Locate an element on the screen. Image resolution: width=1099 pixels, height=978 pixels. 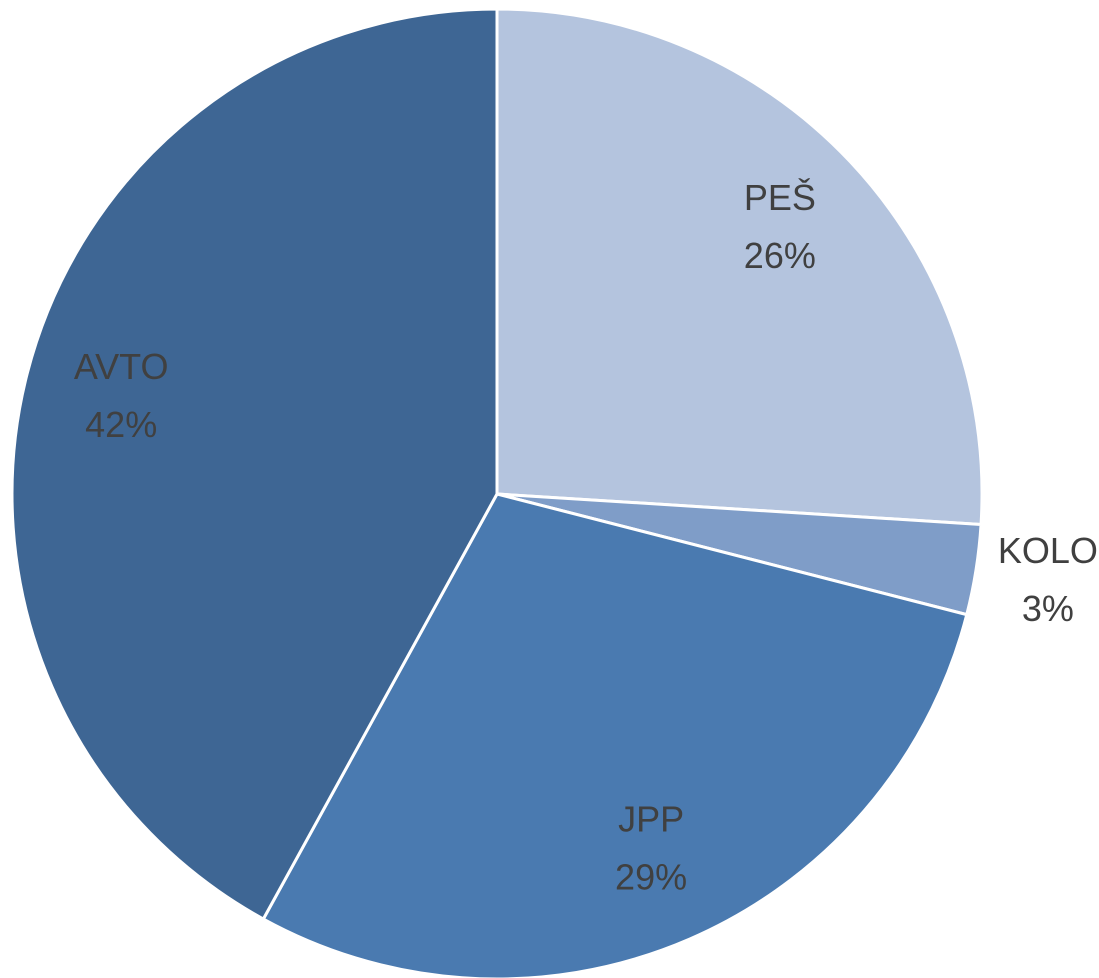
slice-label-value: 26% is located at coordinates (780, 255).